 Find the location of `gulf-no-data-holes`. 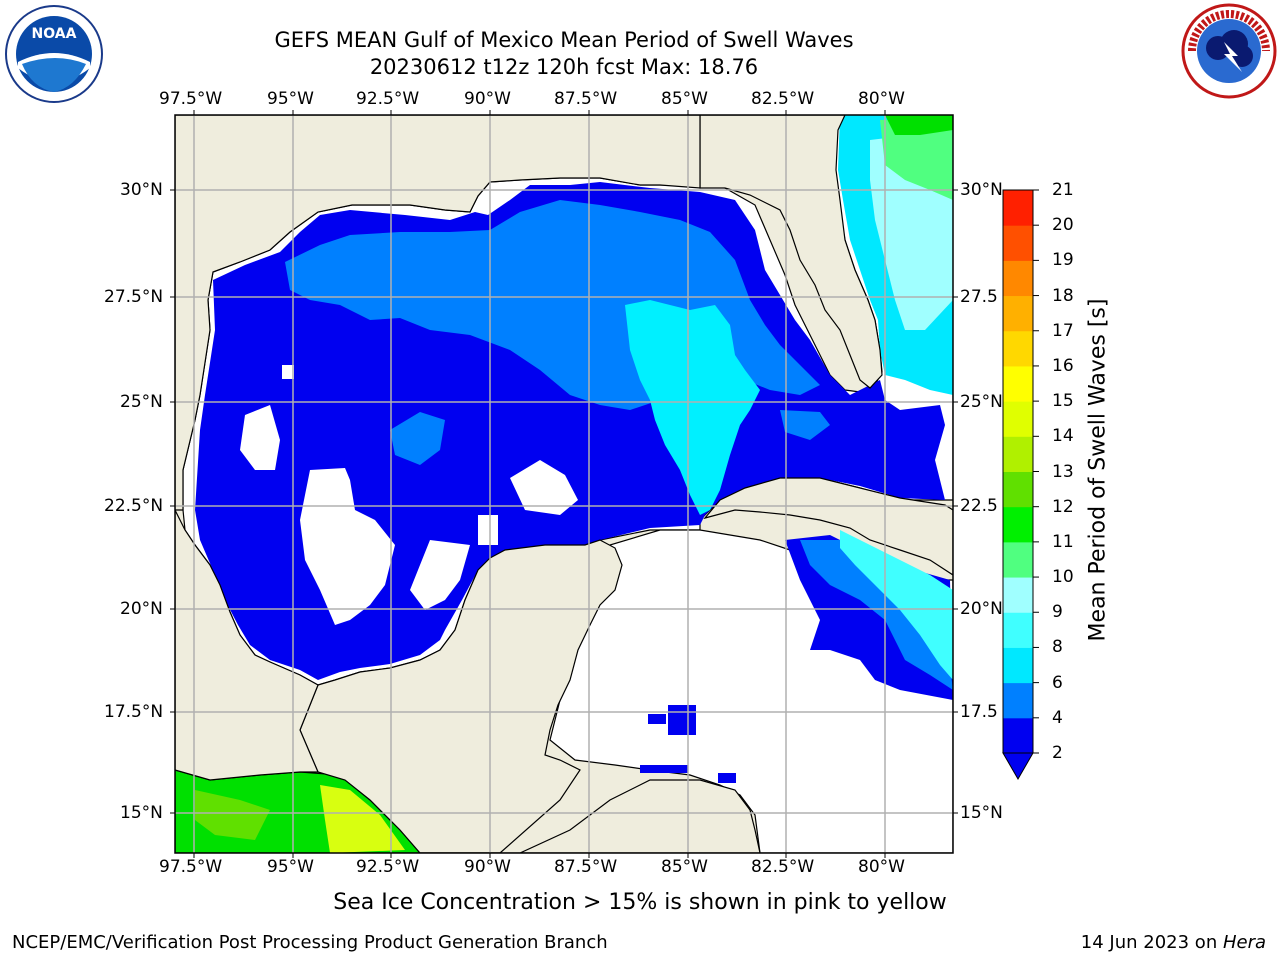

gulf-no-data-holes is located at coordinates (347, 546).